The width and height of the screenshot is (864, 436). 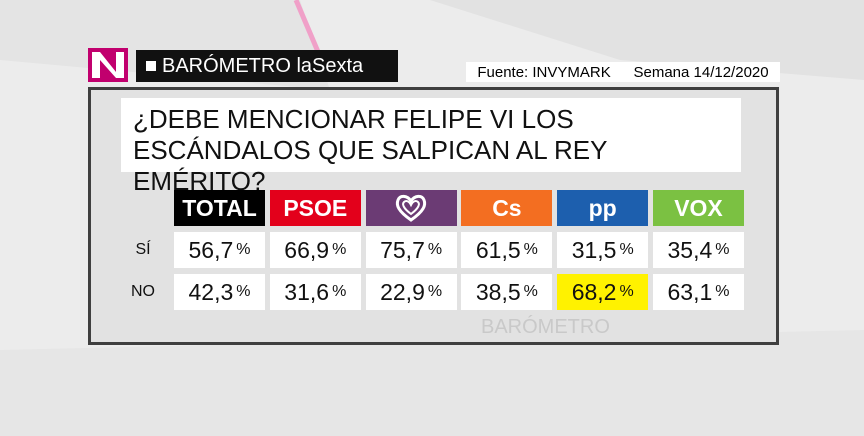 I want to click on value-cell: 68,2%, so click(x=603, y=292).